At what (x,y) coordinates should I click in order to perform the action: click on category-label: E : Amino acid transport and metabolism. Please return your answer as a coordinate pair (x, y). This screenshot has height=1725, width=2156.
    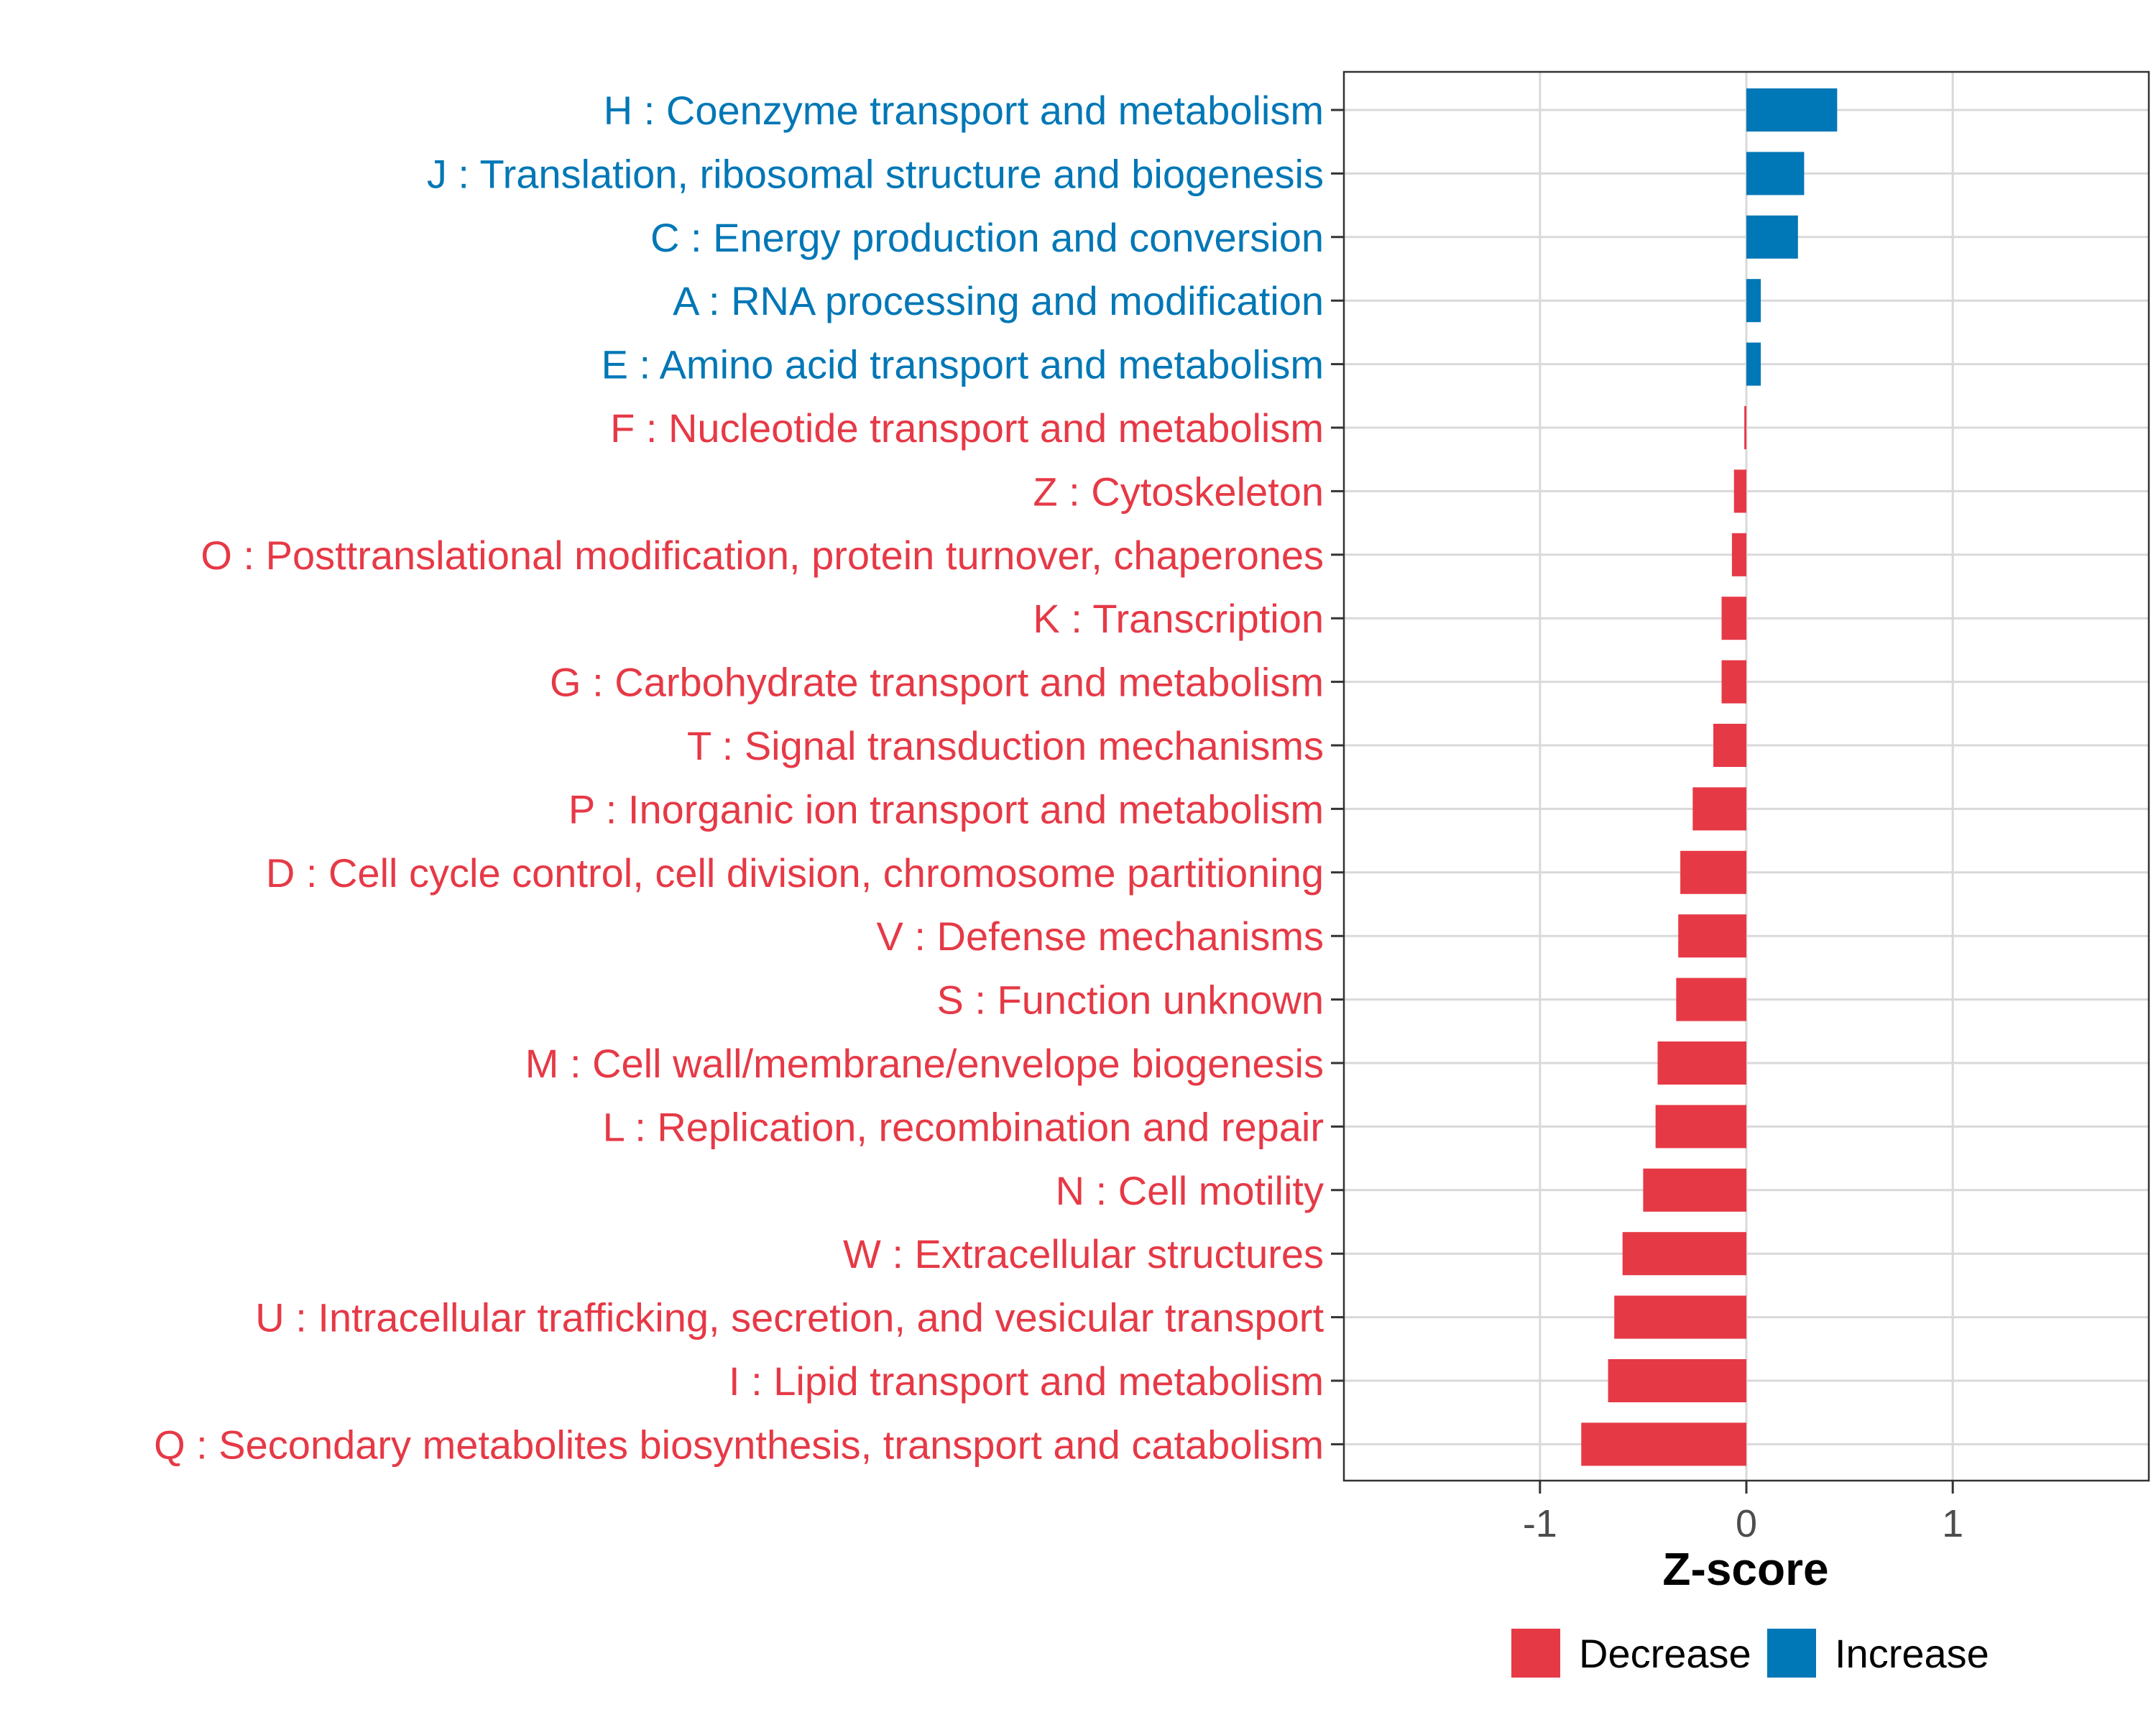
    Looking at the image, I should click on (963, 364).